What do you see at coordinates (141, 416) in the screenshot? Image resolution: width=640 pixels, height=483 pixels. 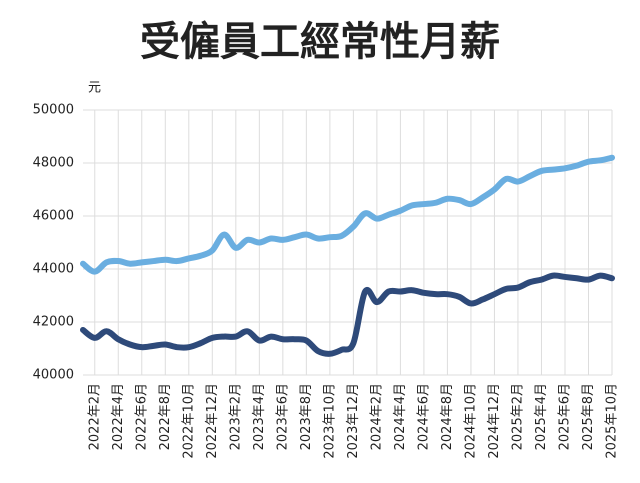 I see `x-tick-label: 2022年6月` at bounding box center [141, 416].